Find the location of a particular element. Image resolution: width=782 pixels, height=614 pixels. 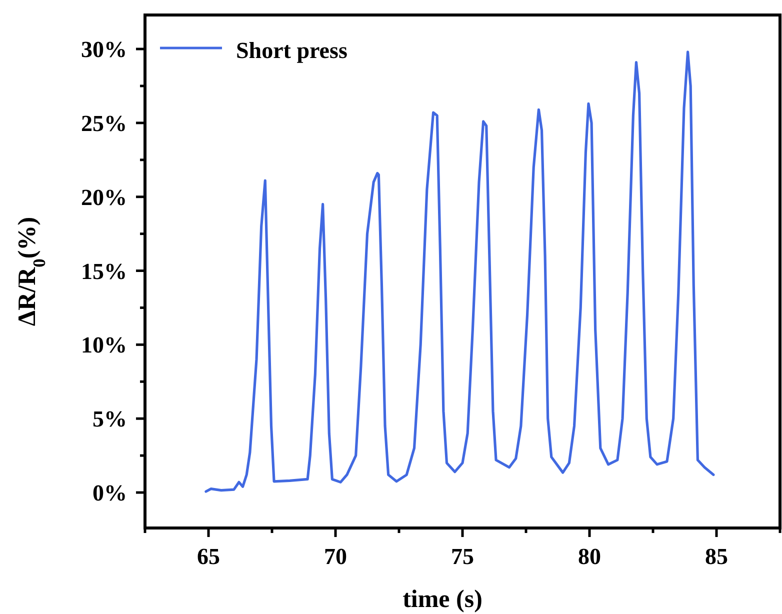

x-tick-label: 80 is located at coordinates (589, 556).